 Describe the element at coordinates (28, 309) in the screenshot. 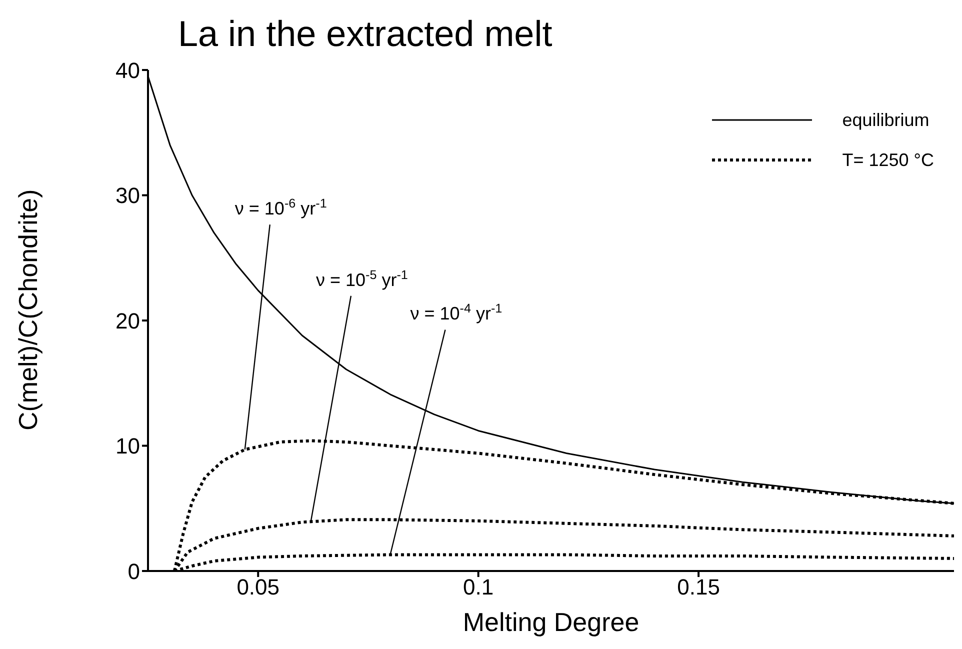

I see `y-axis-title: C(melt)/C(Chondrite)` at that location.